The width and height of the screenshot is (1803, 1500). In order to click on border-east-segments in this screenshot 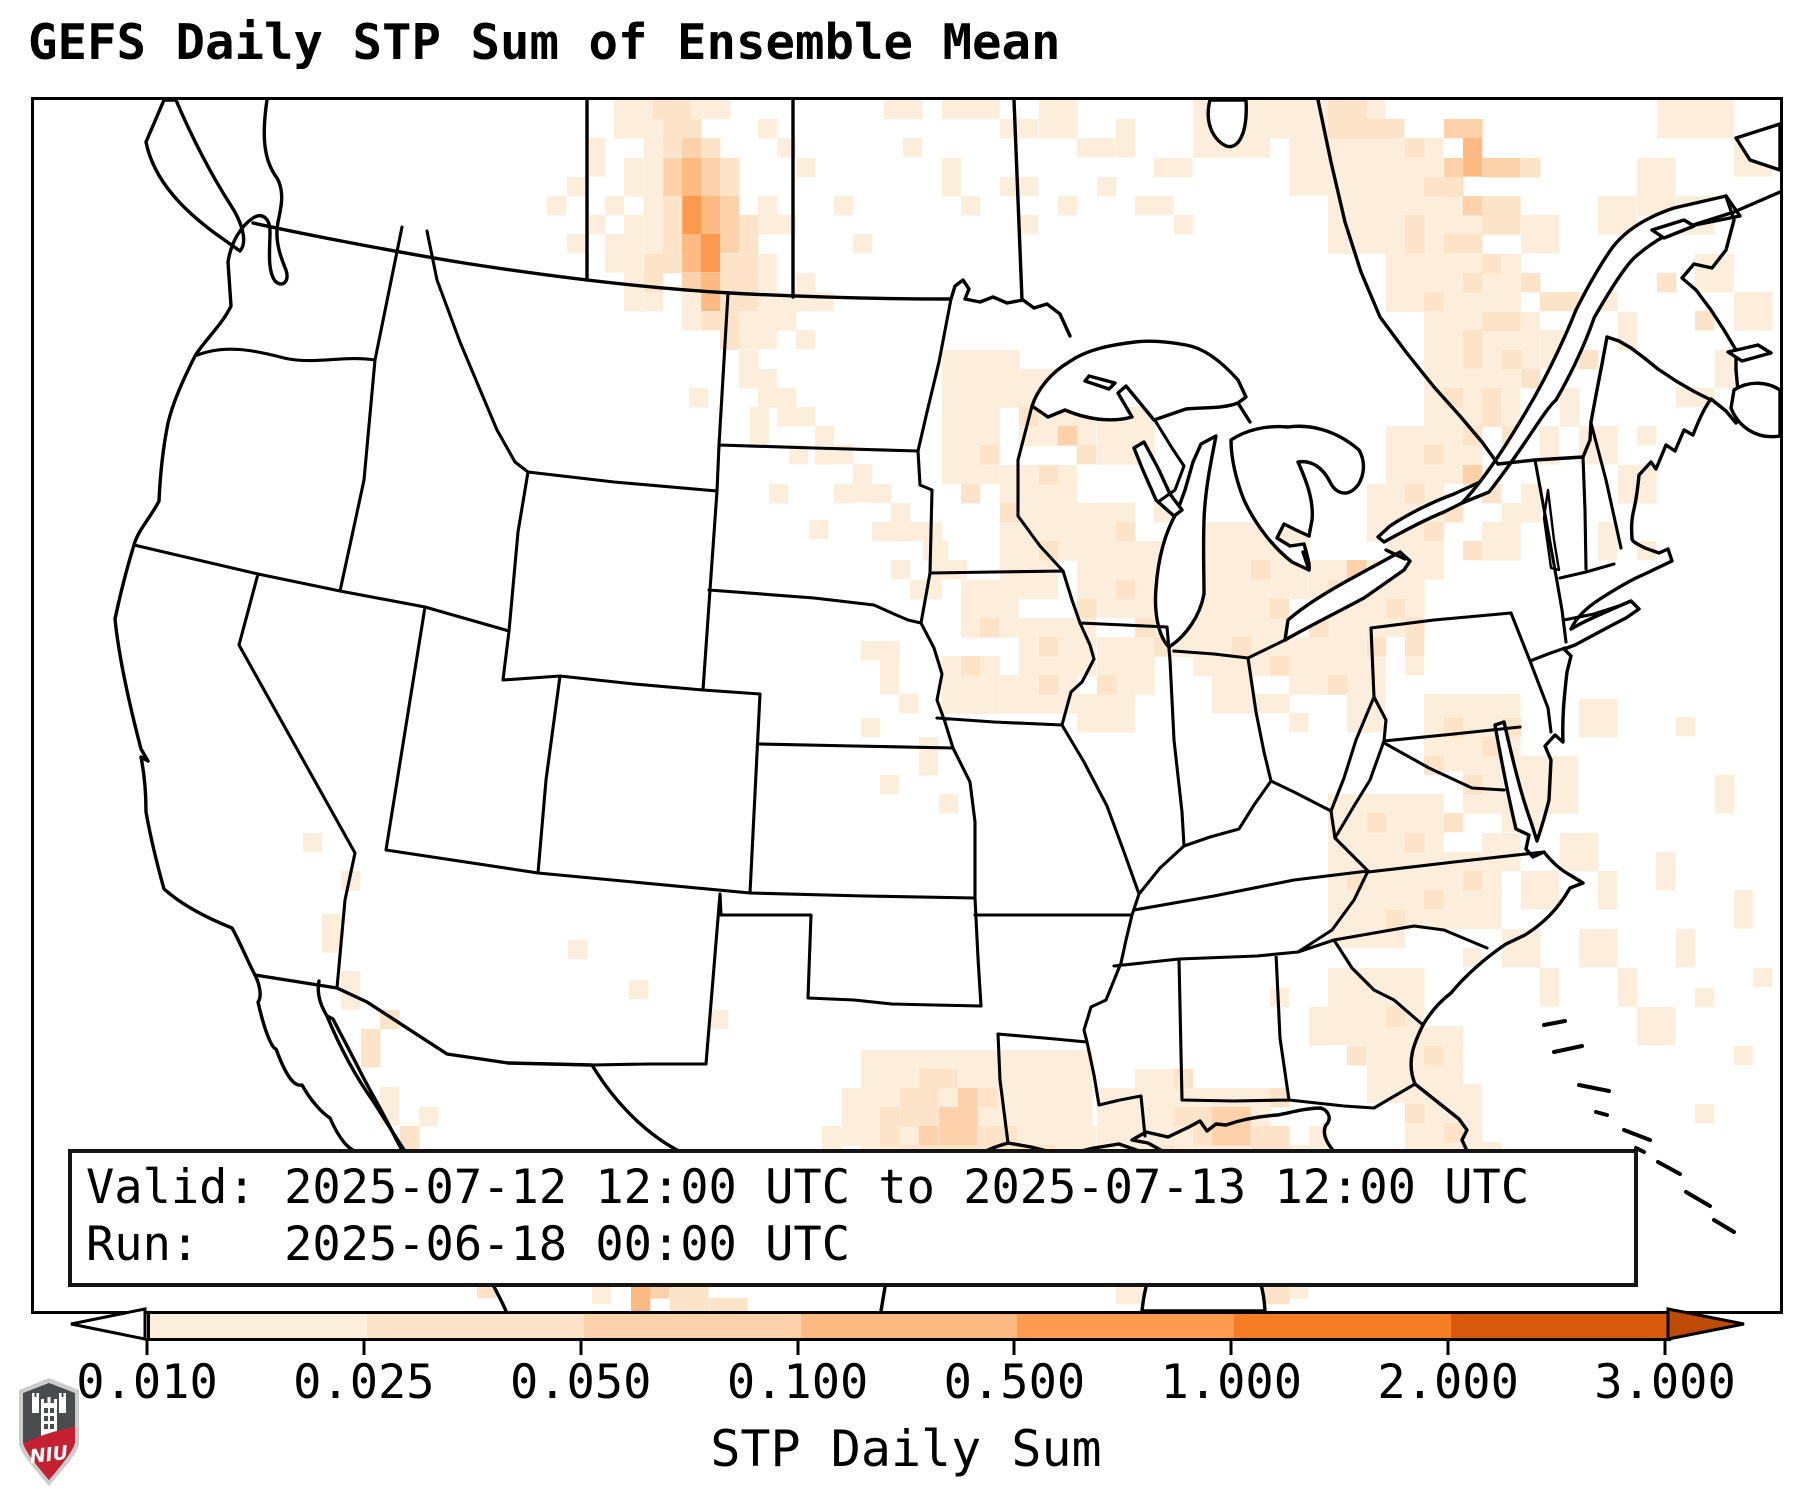, I will do `click(1474, 453)`.